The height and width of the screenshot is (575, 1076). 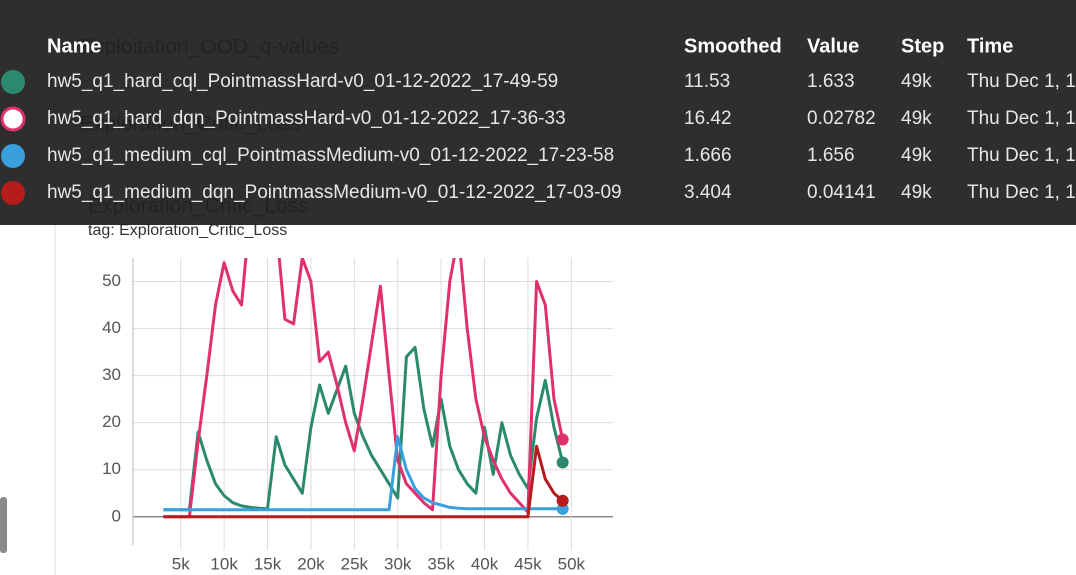 I want to click on x-tick-label: 15k, so click(x=268, y=563).